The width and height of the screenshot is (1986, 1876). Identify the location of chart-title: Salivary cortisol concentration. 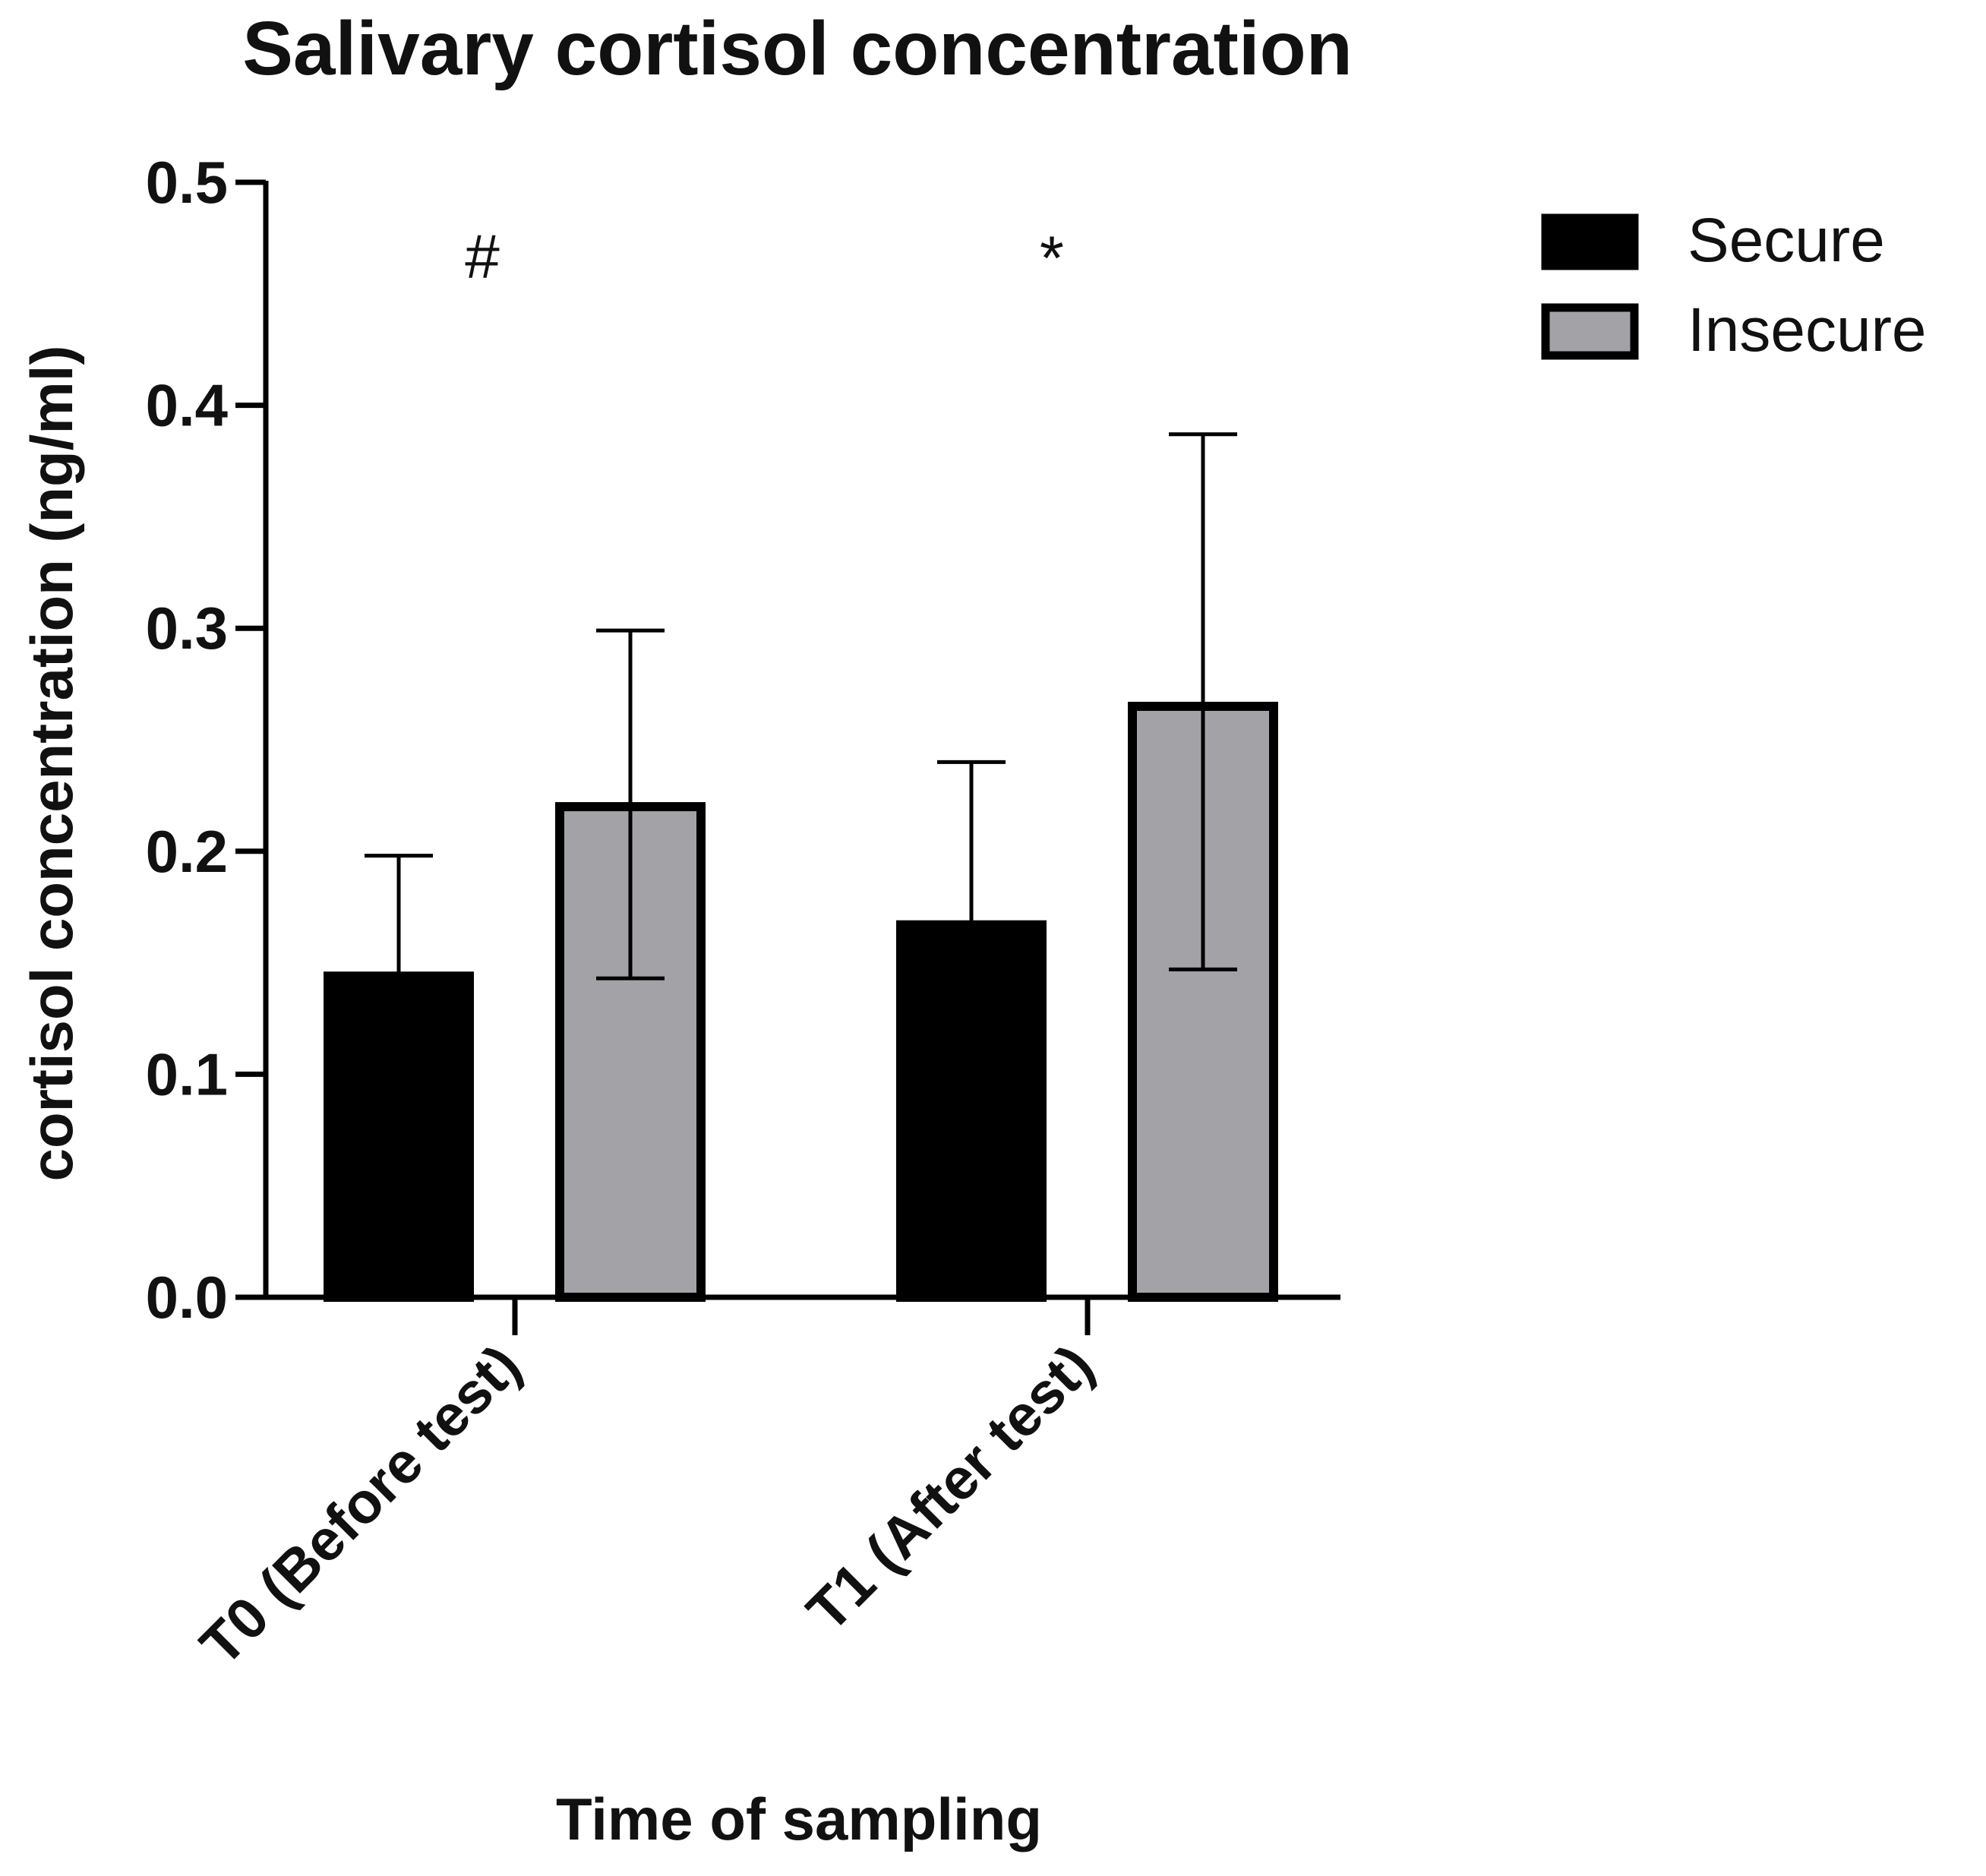
(797, 48).